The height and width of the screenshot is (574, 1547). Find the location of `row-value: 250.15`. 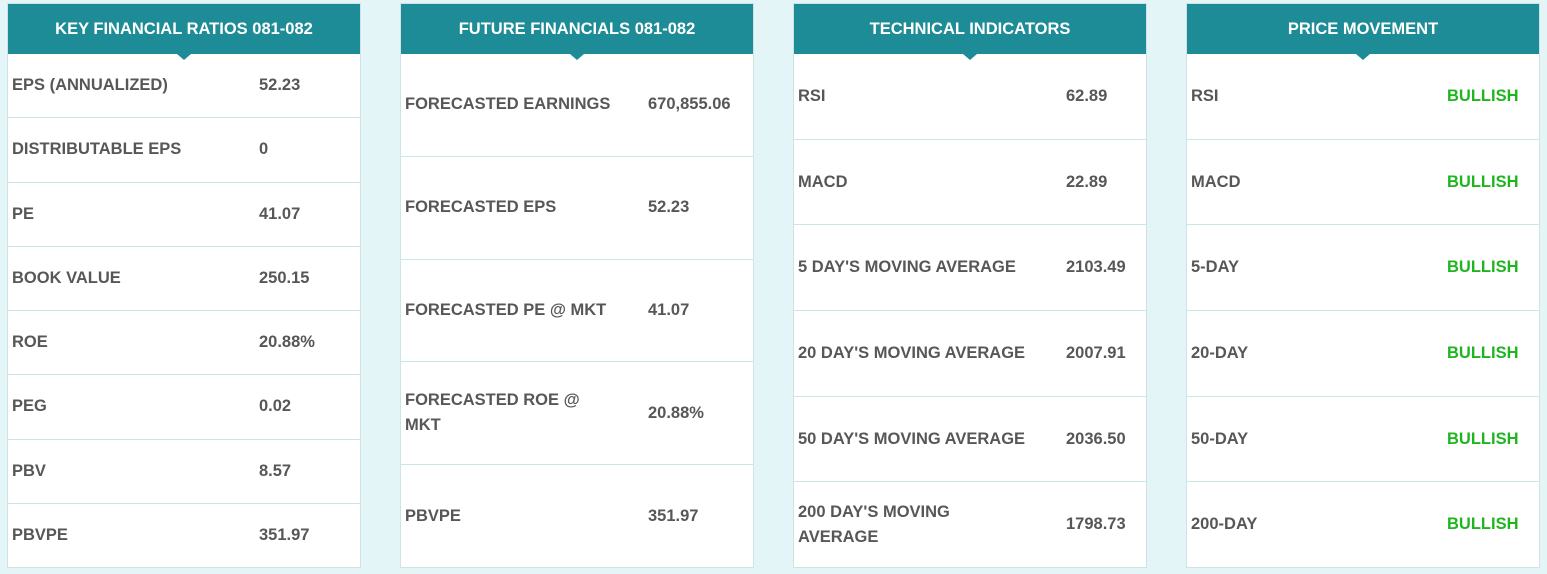

row-value: 250.15 is located at coordinates (284, 277).